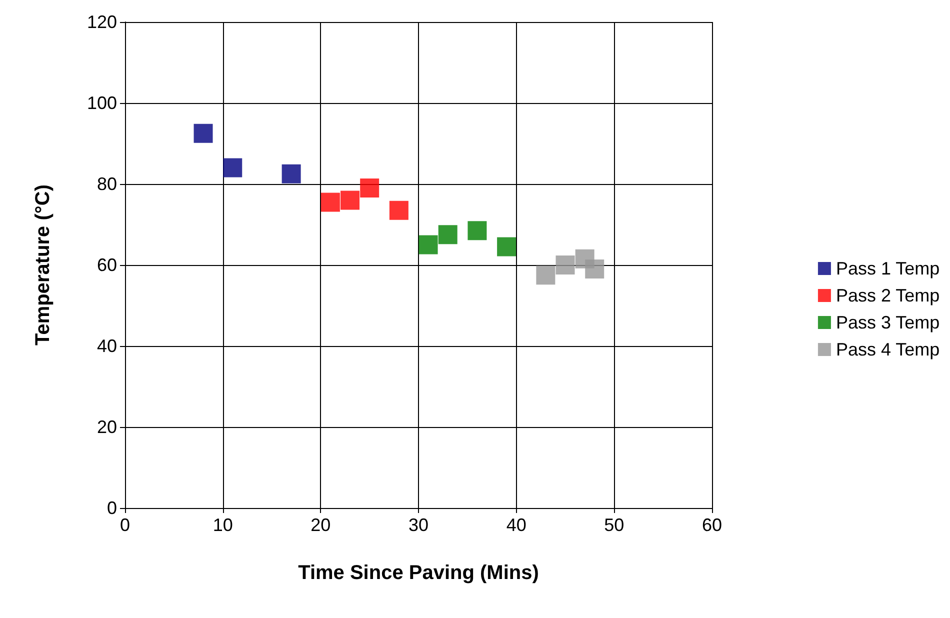 The width and height of the screenshot is (950, 618). Describe the element at coordinates (418, 573) in the screenshot. I see `x-axis-title: Time Since Paving (Mins)` at that location.